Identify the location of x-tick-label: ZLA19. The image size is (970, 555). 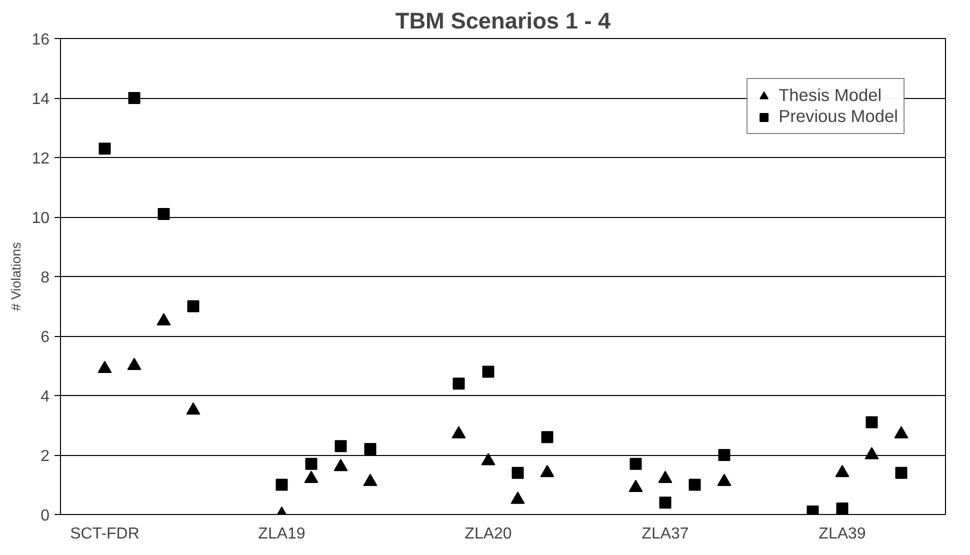
(282, 534).